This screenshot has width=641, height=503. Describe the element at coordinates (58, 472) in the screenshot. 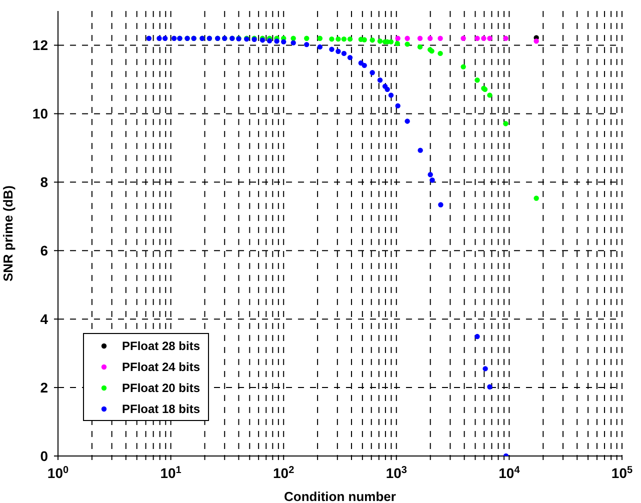

I see `x-tick-label: 10$^{0}$` at that location.